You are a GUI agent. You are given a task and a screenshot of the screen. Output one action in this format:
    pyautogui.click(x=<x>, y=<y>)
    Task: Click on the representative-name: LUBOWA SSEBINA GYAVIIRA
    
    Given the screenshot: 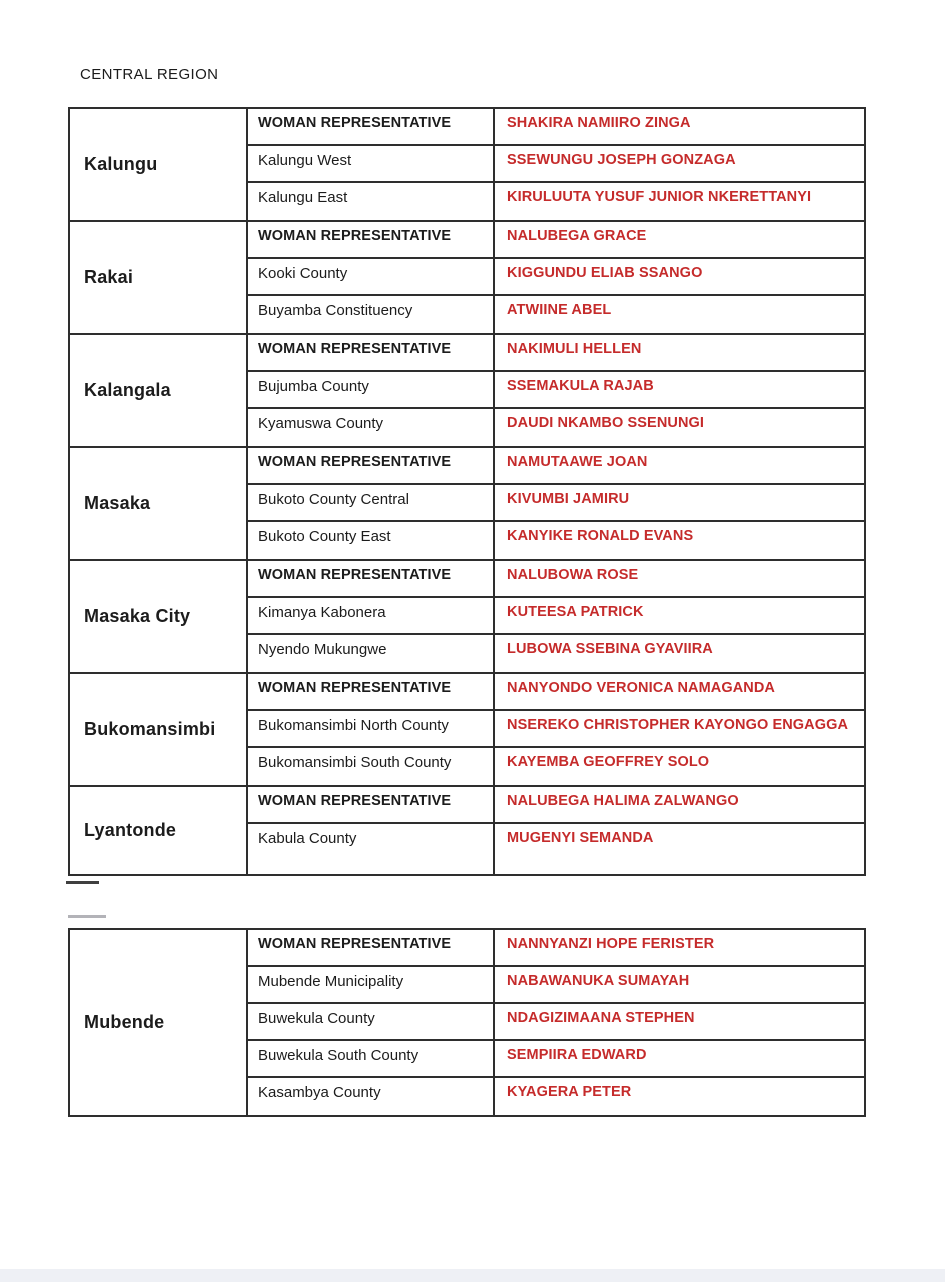 What is the action you would take?
    pyautogui.click(x=610, y=649)
    